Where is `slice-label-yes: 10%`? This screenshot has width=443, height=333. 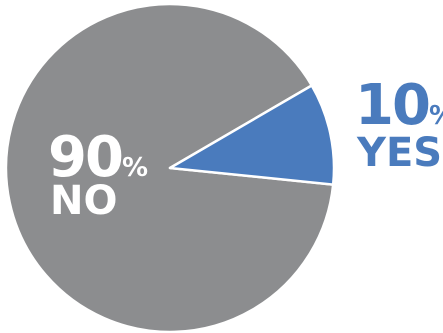 slice-label-yes: 10% is located at coordinates (399, 105).